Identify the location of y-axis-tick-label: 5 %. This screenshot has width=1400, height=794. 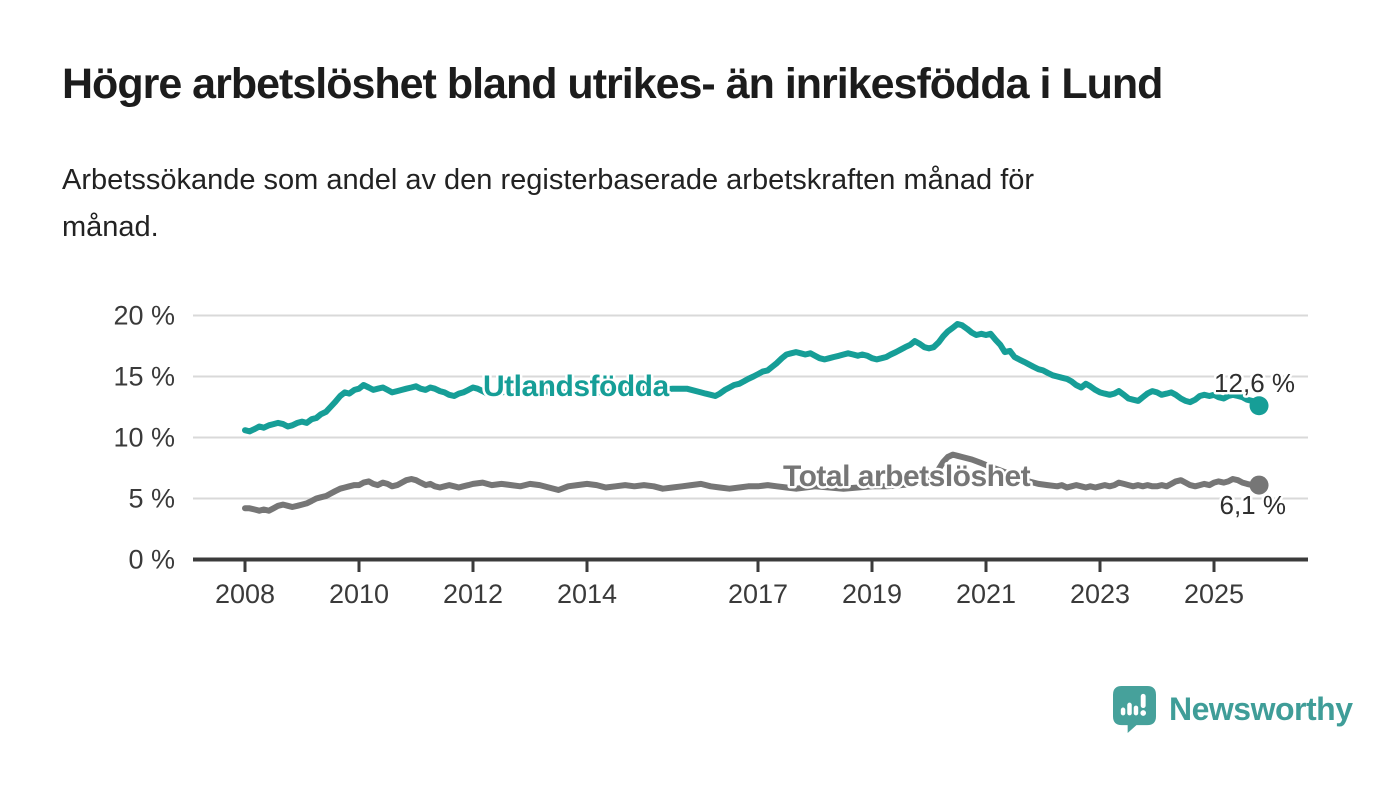
(151, 499).